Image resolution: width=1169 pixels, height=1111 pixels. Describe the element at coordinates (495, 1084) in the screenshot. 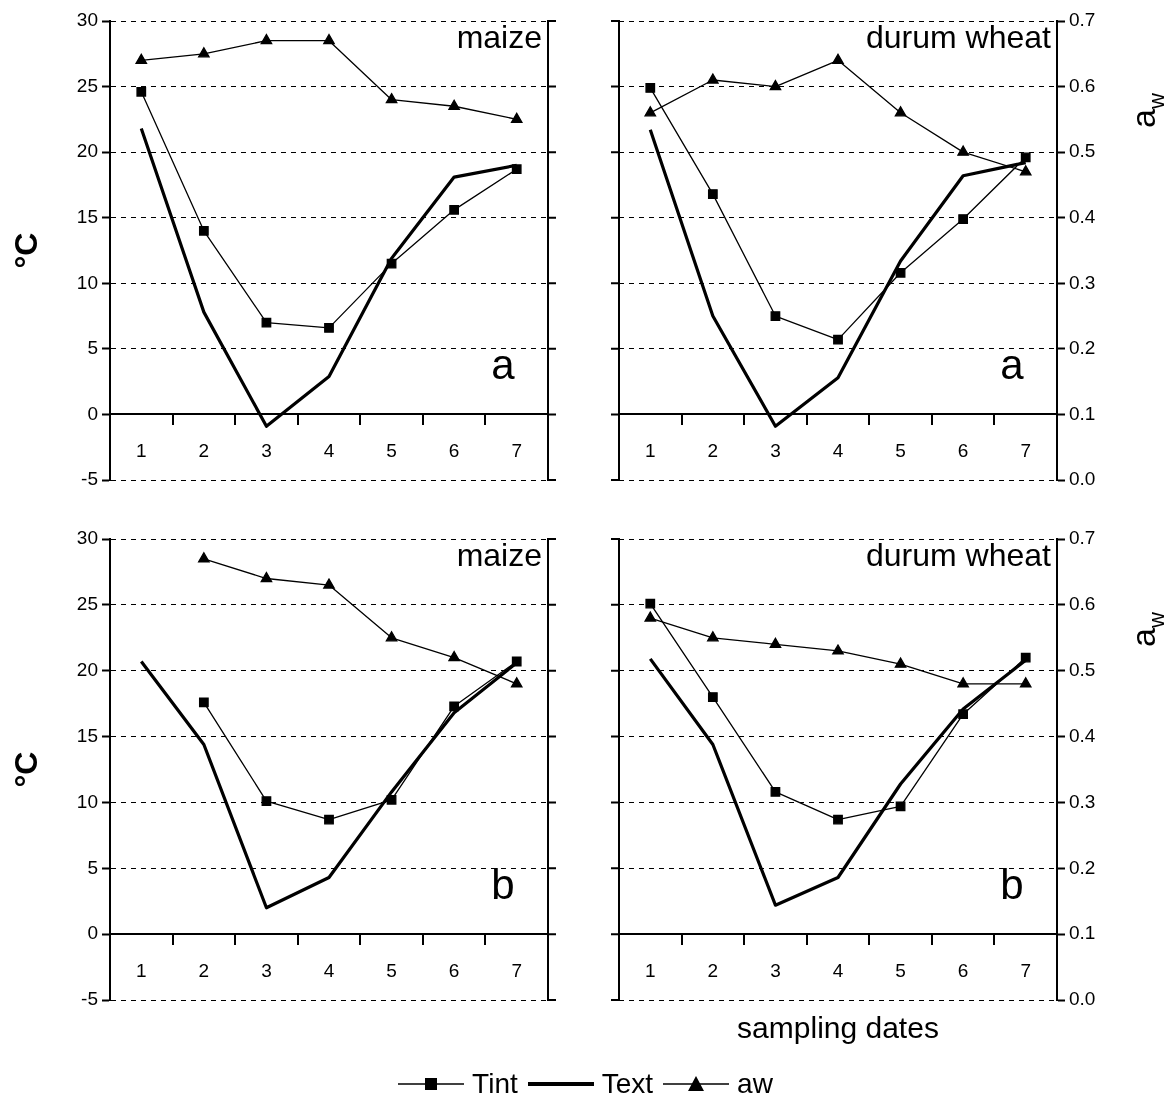

I see `legend-label: Tint` at that location.